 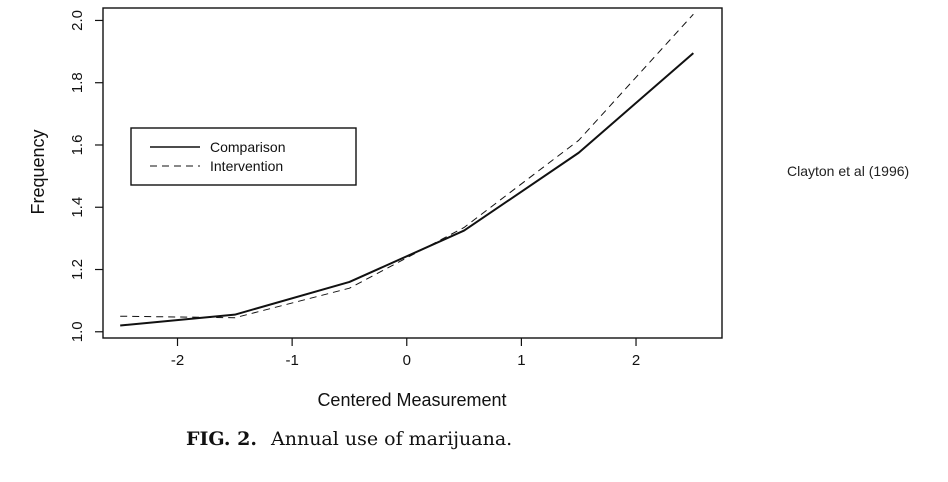 What do you see at coordinates (77, 331) in the screenshot?
I see `y-tick-label: 1.0` at bounding box center [77, 331].